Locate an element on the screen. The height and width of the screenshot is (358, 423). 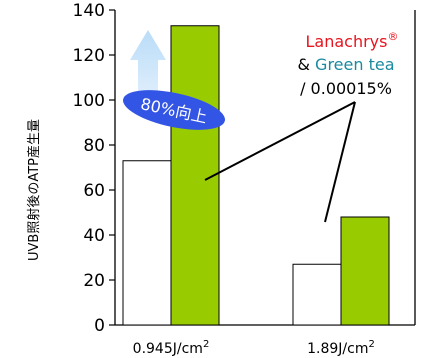
y-axis-label: UVB照射後のATP産生量 is located at coordinates (34, 190).